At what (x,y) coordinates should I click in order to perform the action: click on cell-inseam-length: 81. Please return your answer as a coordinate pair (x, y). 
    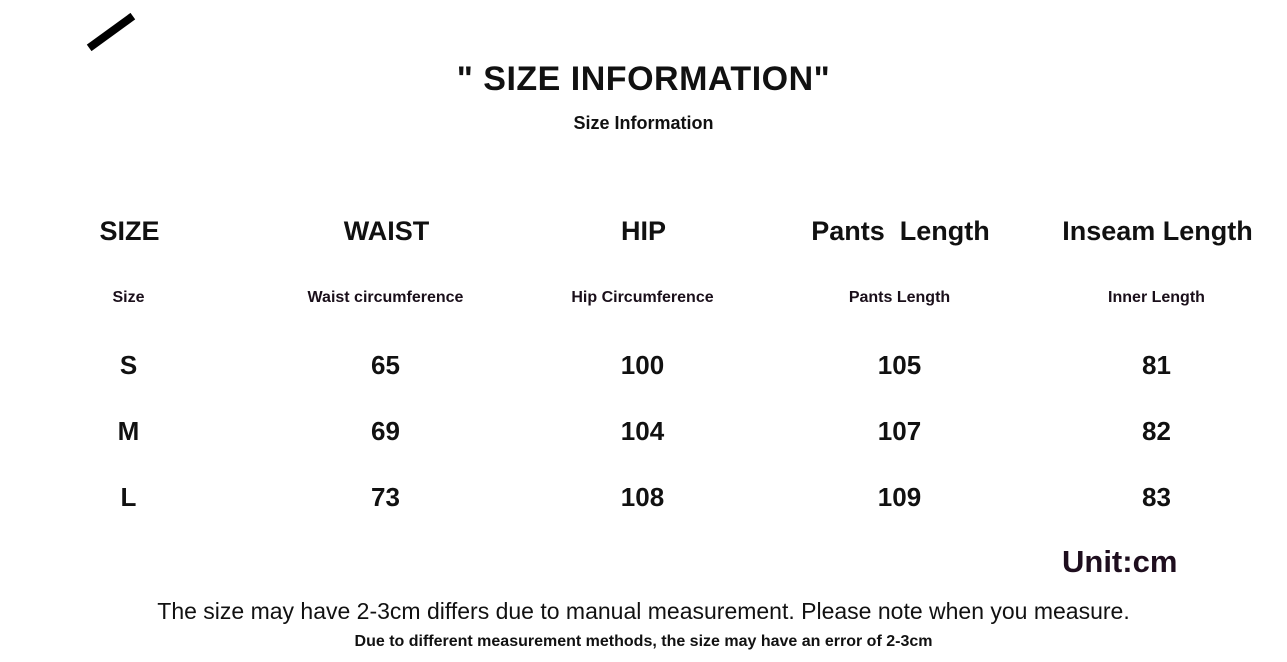
    Looking at the image, I should click on (1156, 365).